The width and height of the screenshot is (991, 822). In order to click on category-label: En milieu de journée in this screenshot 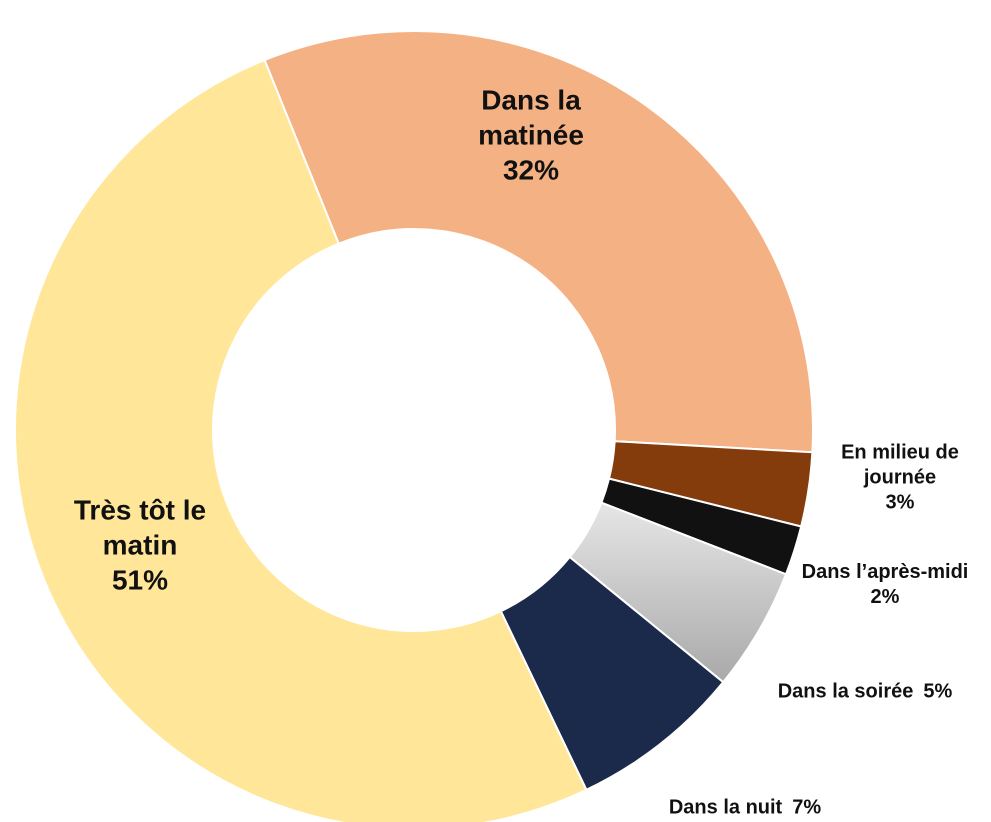, I will do `click(900, 465)`.